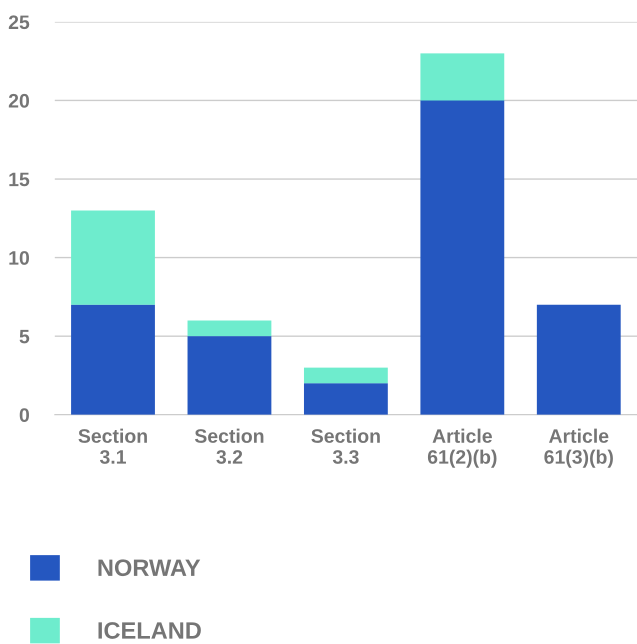 This screenshot has width=637, height=644. Describe the element at coordinates (19, 258) in the screenshot. I see `y-tick-label: 10` at that location.